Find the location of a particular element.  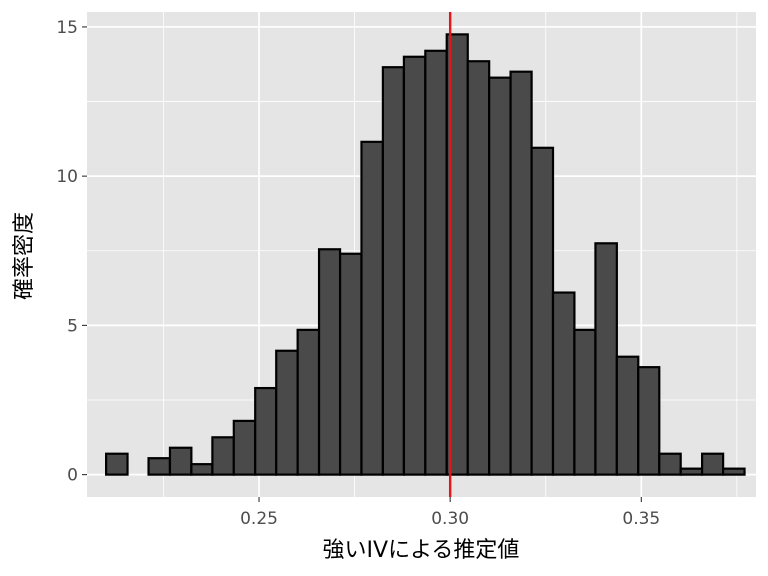

x-axis-title: 強いIVによる推定値 is located at coordinates (421, 550).